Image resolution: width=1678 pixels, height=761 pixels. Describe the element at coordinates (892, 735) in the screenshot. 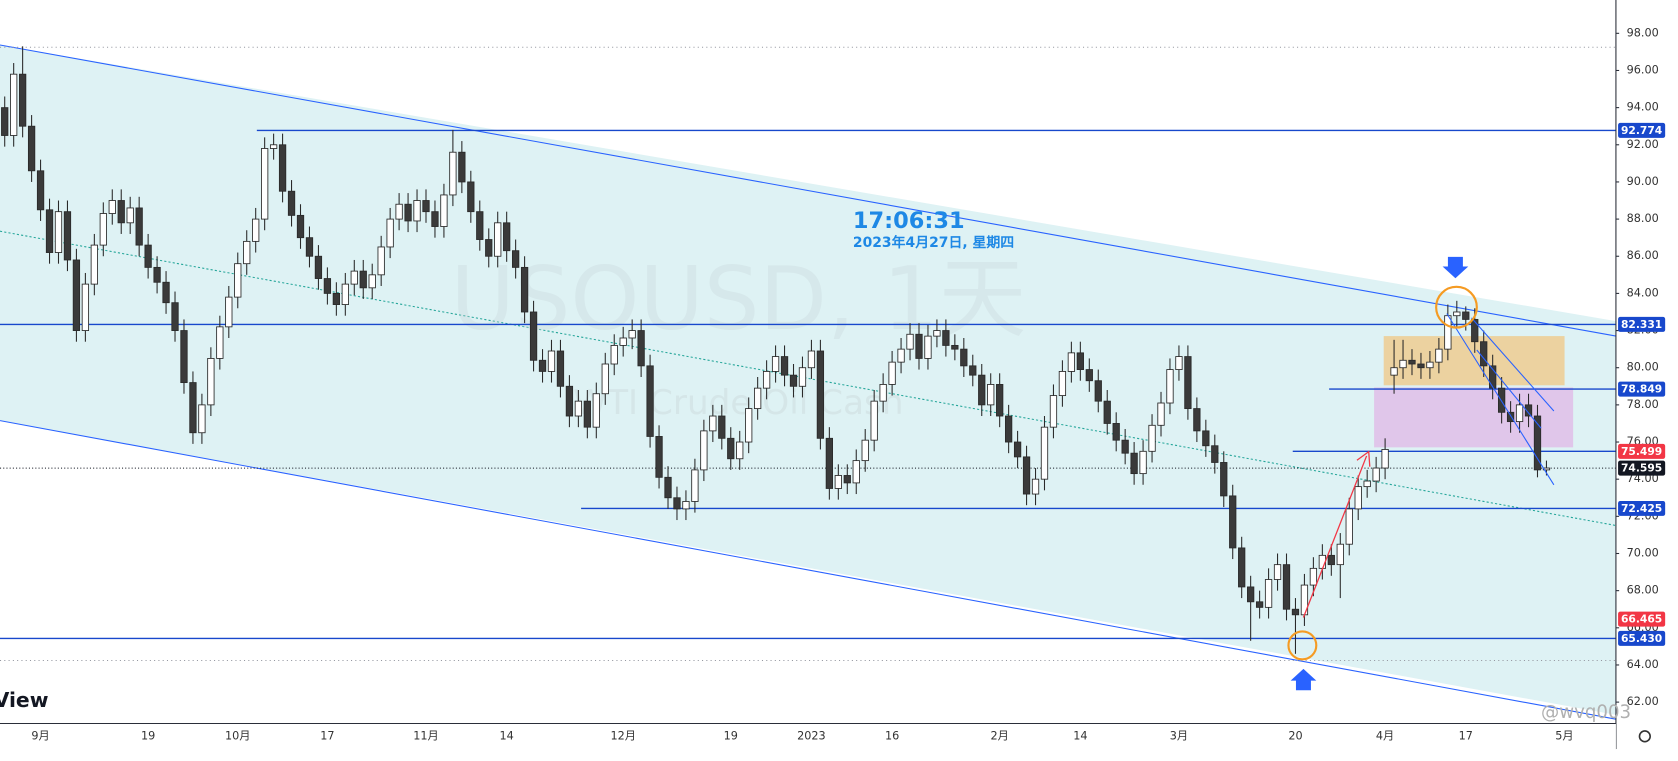

I see `x-tick-label: 16` at that location.